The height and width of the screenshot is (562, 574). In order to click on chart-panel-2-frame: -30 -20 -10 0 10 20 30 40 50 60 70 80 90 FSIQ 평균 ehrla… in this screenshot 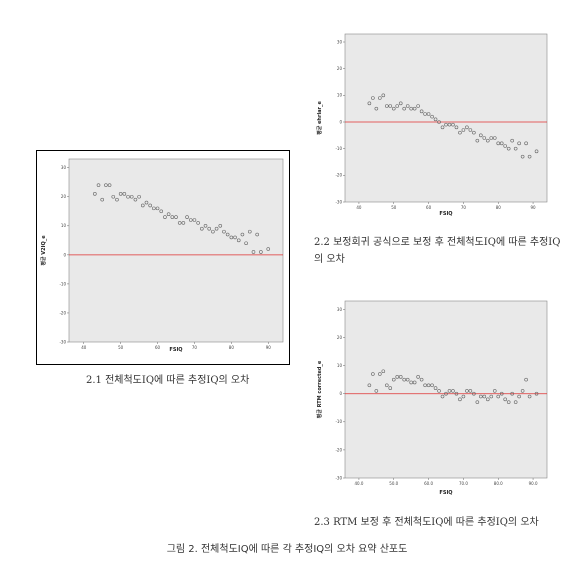, I will do `click(433, 125)`.